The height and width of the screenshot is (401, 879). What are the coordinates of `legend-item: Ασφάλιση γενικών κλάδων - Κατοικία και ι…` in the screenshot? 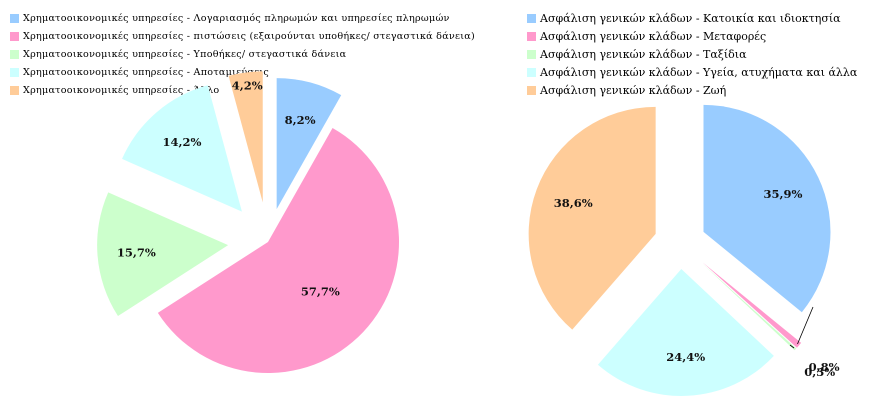 It's located at (692, 18).